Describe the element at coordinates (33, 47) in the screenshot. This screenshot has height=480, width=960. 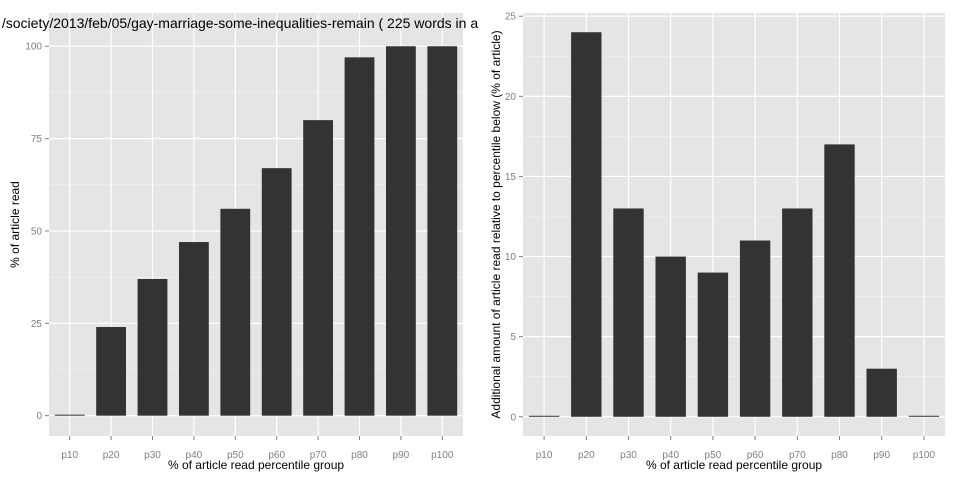
I see `y-tick-label: 100` at that location.